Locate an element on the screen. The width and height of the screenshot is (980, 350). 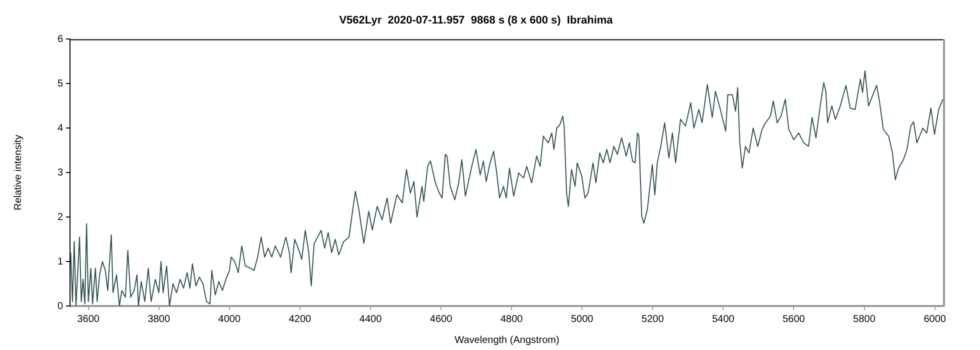
x-tick-label: 4000 is located at coordinates (229, 319).